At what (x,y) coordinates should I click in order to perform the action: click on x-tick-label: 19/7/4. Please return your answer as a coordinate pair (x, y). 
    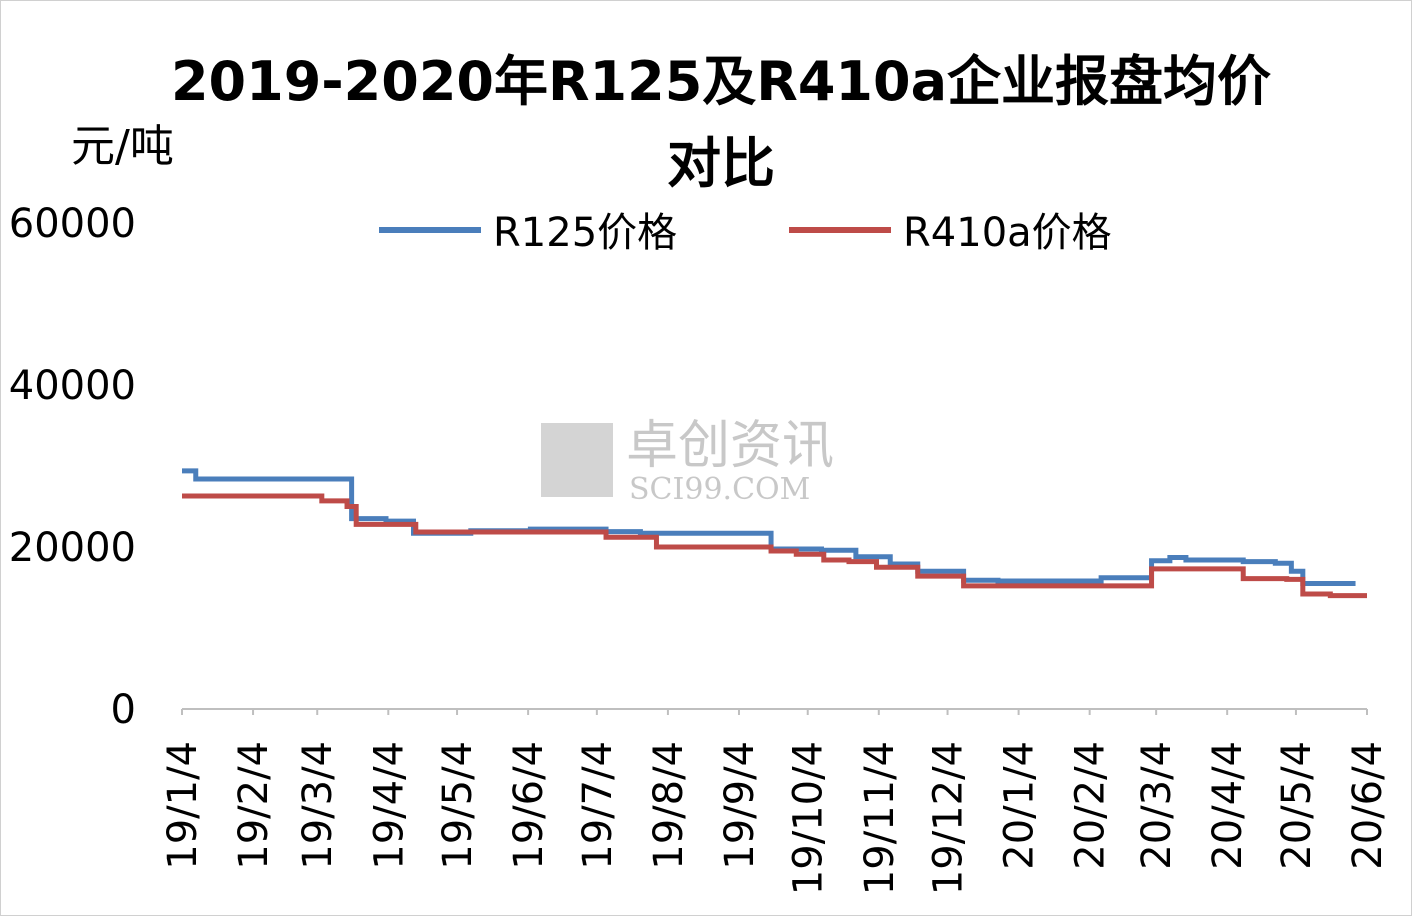
    Looking at the image, I should click on (598, 805).